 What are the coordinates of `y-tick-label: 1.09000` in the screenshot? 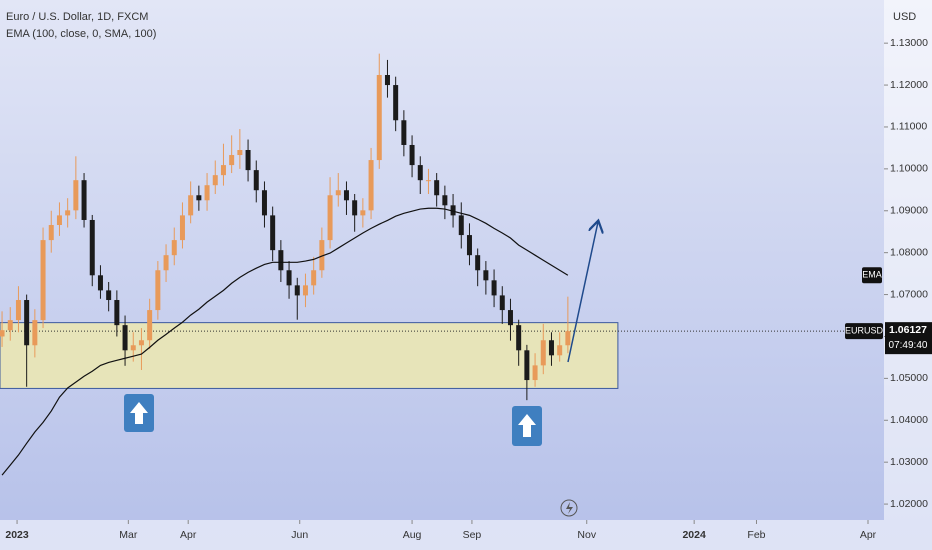 It's located at (909, 211).